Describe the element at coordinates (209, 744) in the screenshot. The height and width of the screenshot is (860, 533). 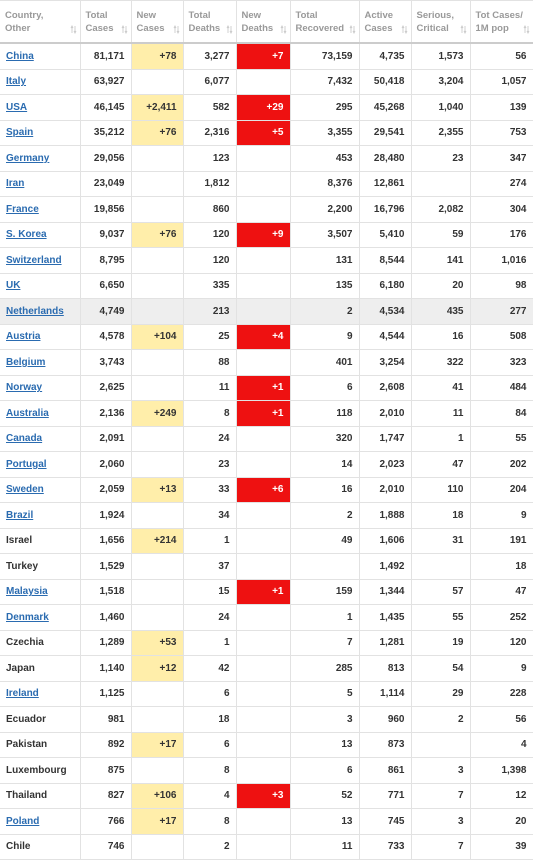
I see `table-cell: 6` at that location.